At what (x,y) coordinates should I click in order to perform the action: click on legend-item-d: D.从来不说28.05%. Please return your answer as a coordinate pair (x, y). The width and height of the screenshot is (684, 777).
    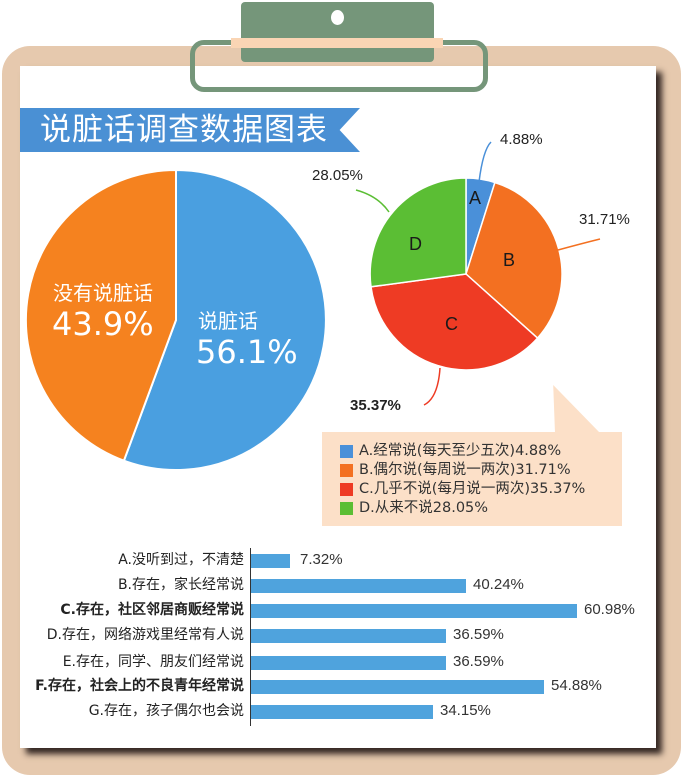
    Looking at the image, I should click on (462, 508).